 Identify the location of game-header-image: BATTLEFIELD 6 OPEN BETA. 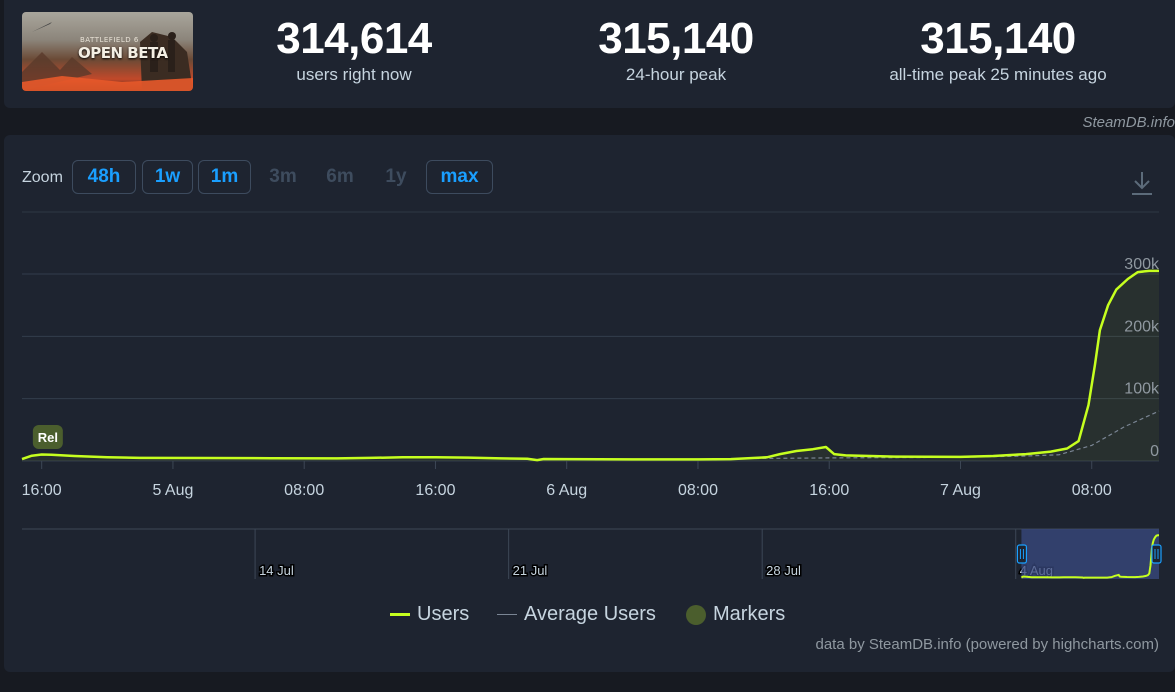
(107, 51).